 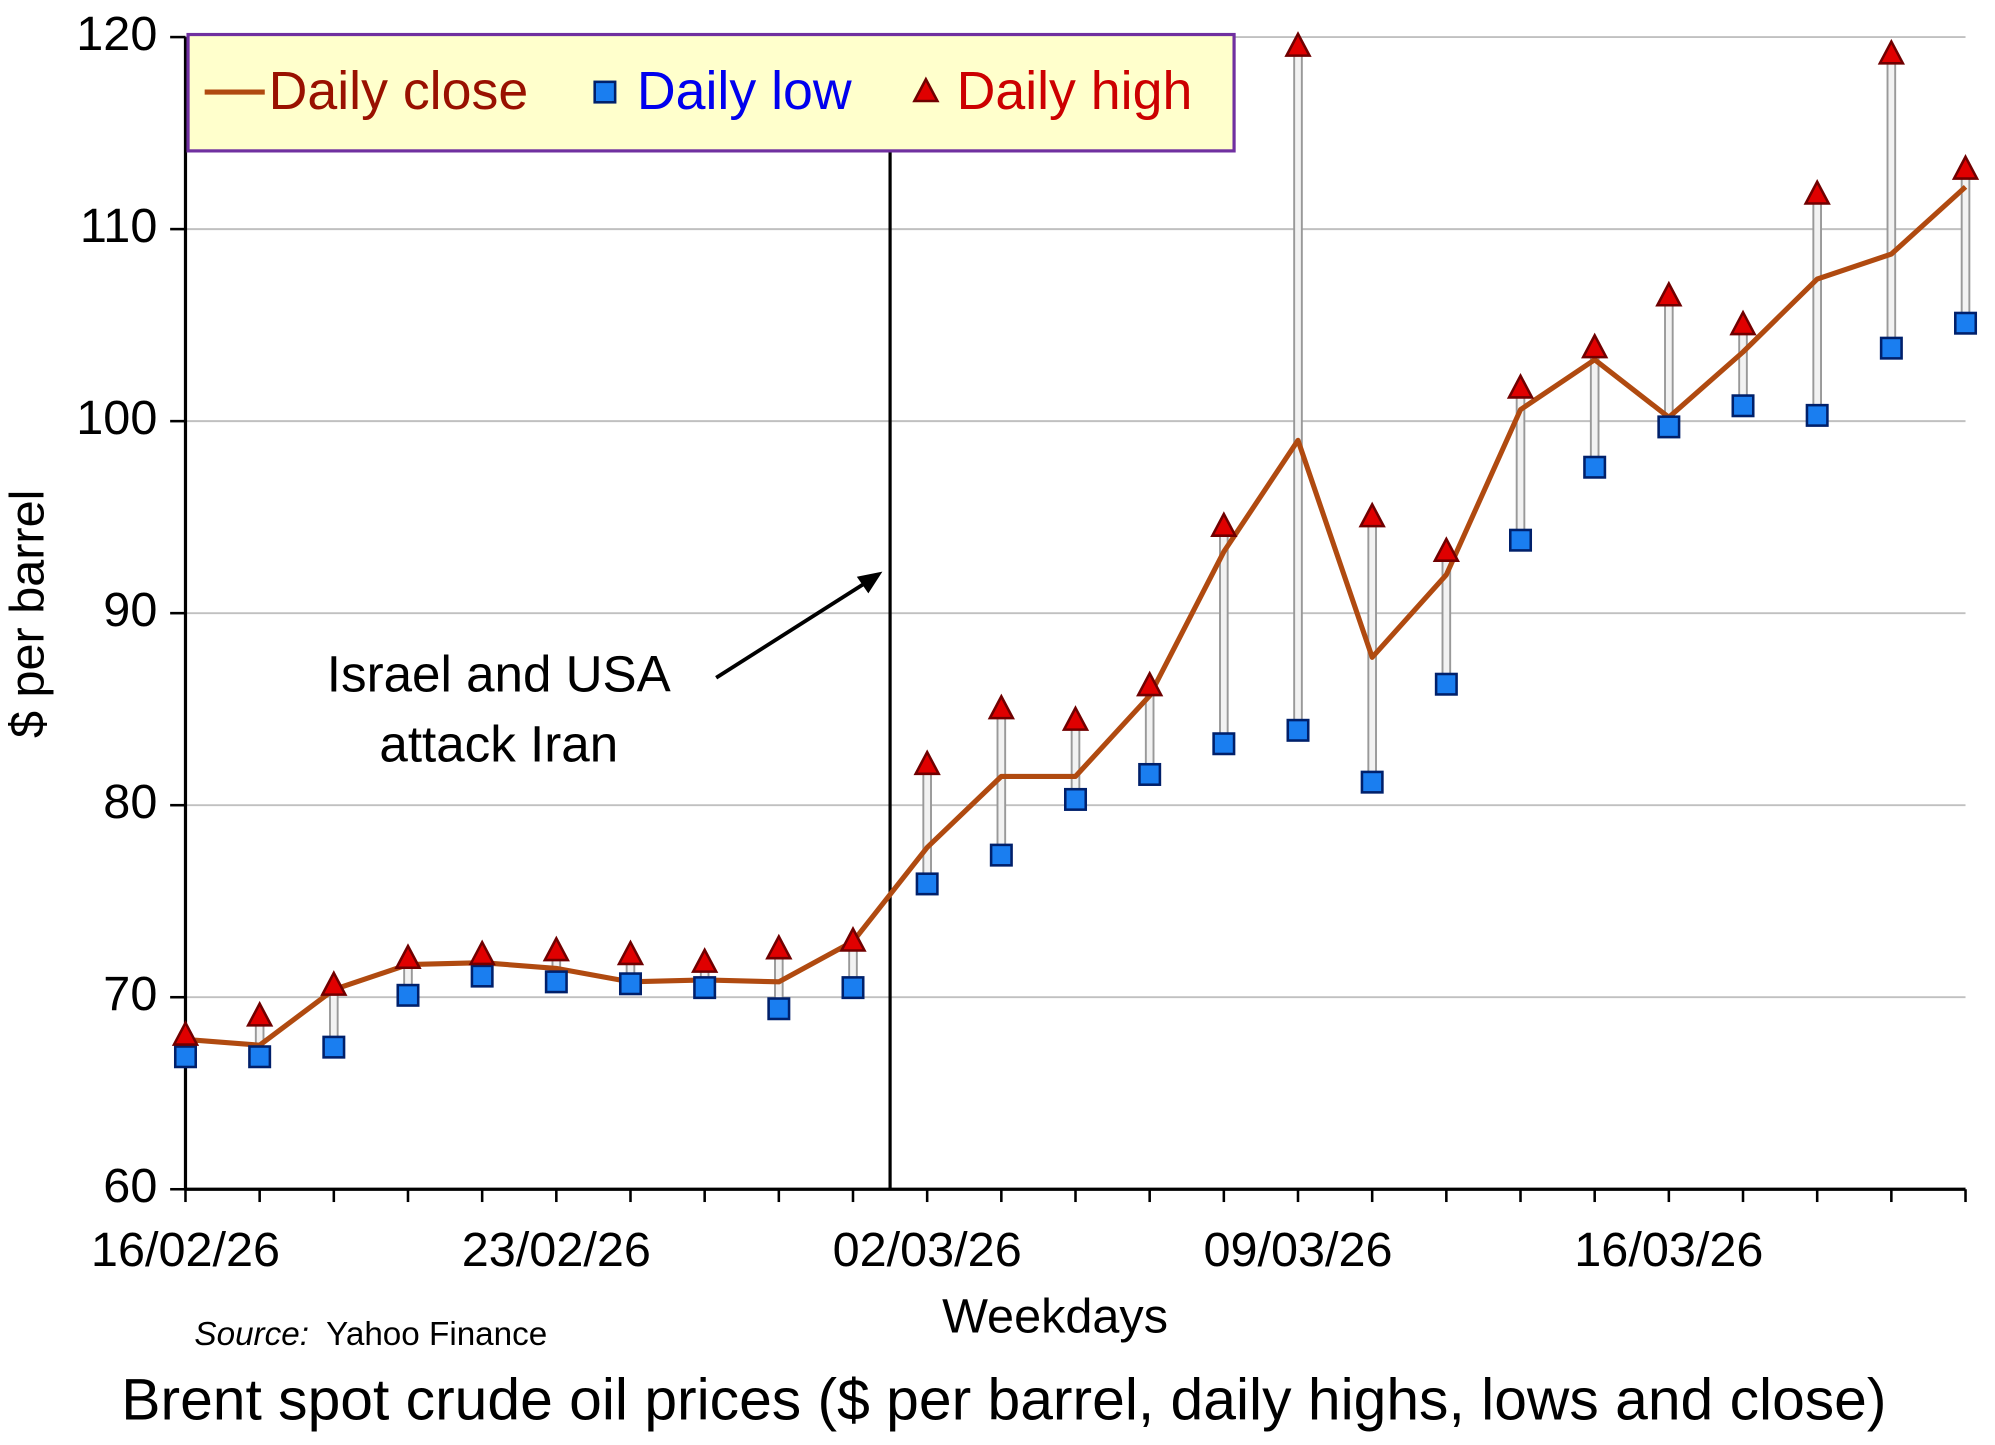 What do you see at coordinates (118, 226) in the screenshot?
I see `y-tick-label: 110` at bounding box center [118, 226].